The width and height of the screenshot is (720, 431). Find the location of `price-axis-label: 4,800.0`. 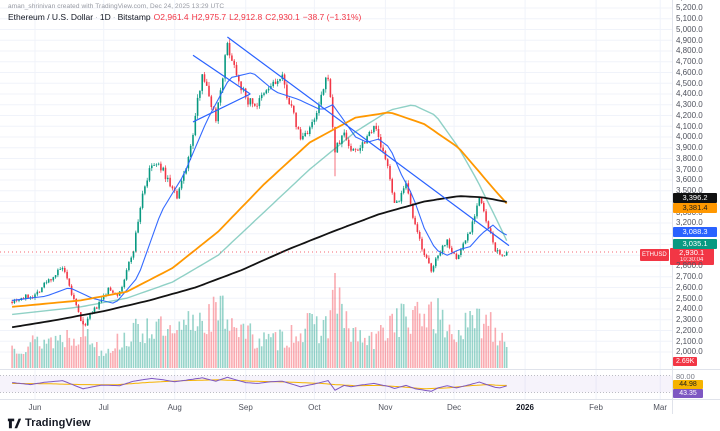

price-axis-label: 4,800.0 is located at coordinates (689, 51).